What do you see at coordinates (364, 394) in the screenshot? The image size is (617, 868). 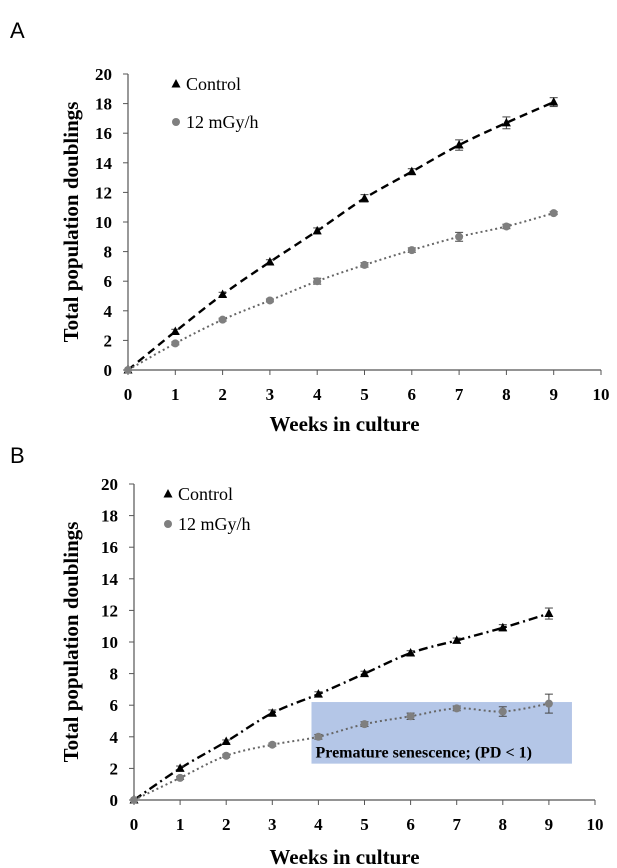 I see `x-tick-label: 5` at bounding box center [364, 394].